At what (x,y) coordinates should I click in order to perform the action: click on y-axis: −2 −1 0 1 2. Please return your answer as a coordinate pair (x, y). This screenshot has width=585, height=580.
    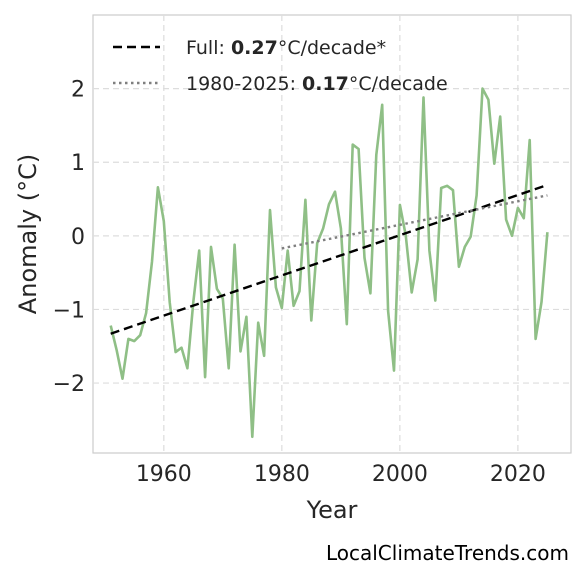
    Looking at the image, I should click on (69, 237).